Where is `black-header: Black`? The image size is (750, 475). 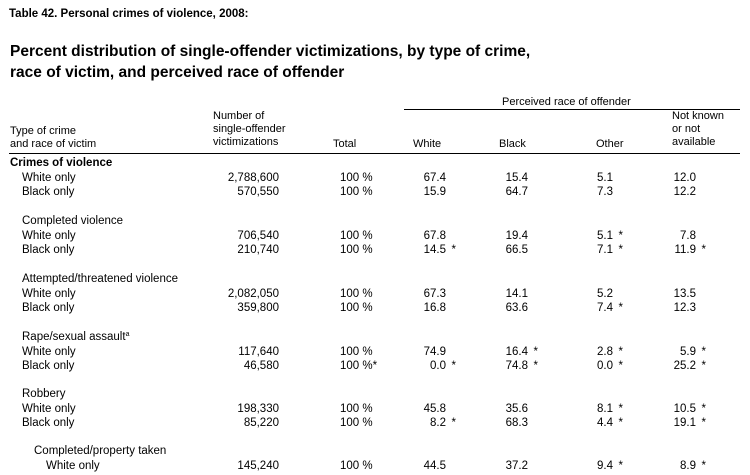
black-header: Black is located at coordinates (512, 144).